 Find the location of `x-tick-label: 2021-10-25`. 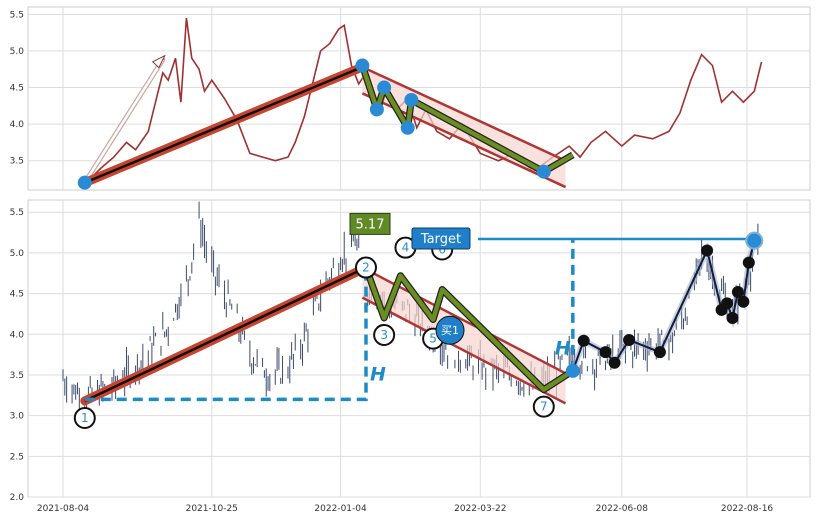

x-tick-label: 2021-10-25 is located at coordinates (212, 509).